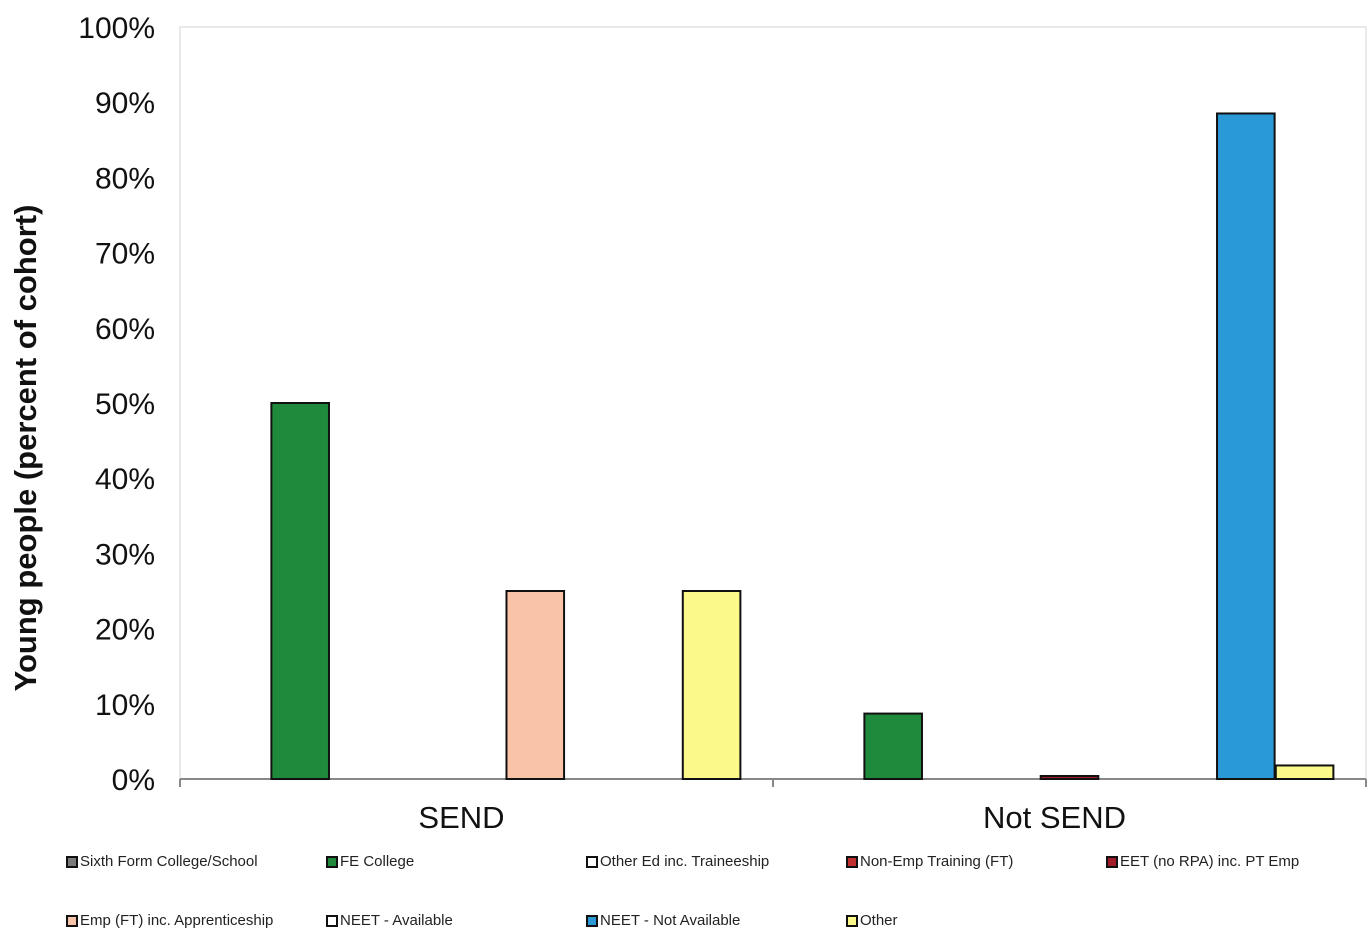 The image size is (1371, 929). I want to click on y-tick-label: 10%, so click(125, 705).